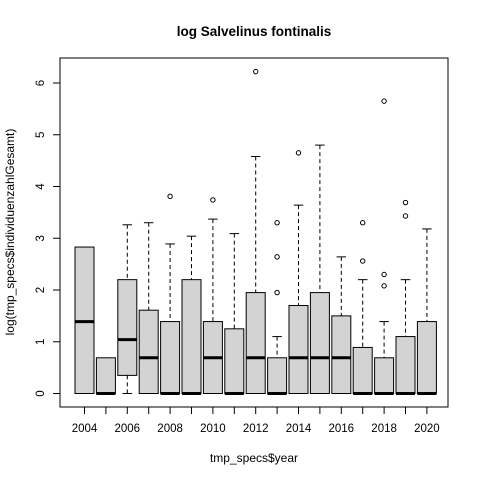  Describe the element at coordinates (41, 238) in the screenshot. I see `y-tick-label: 3` at that location.